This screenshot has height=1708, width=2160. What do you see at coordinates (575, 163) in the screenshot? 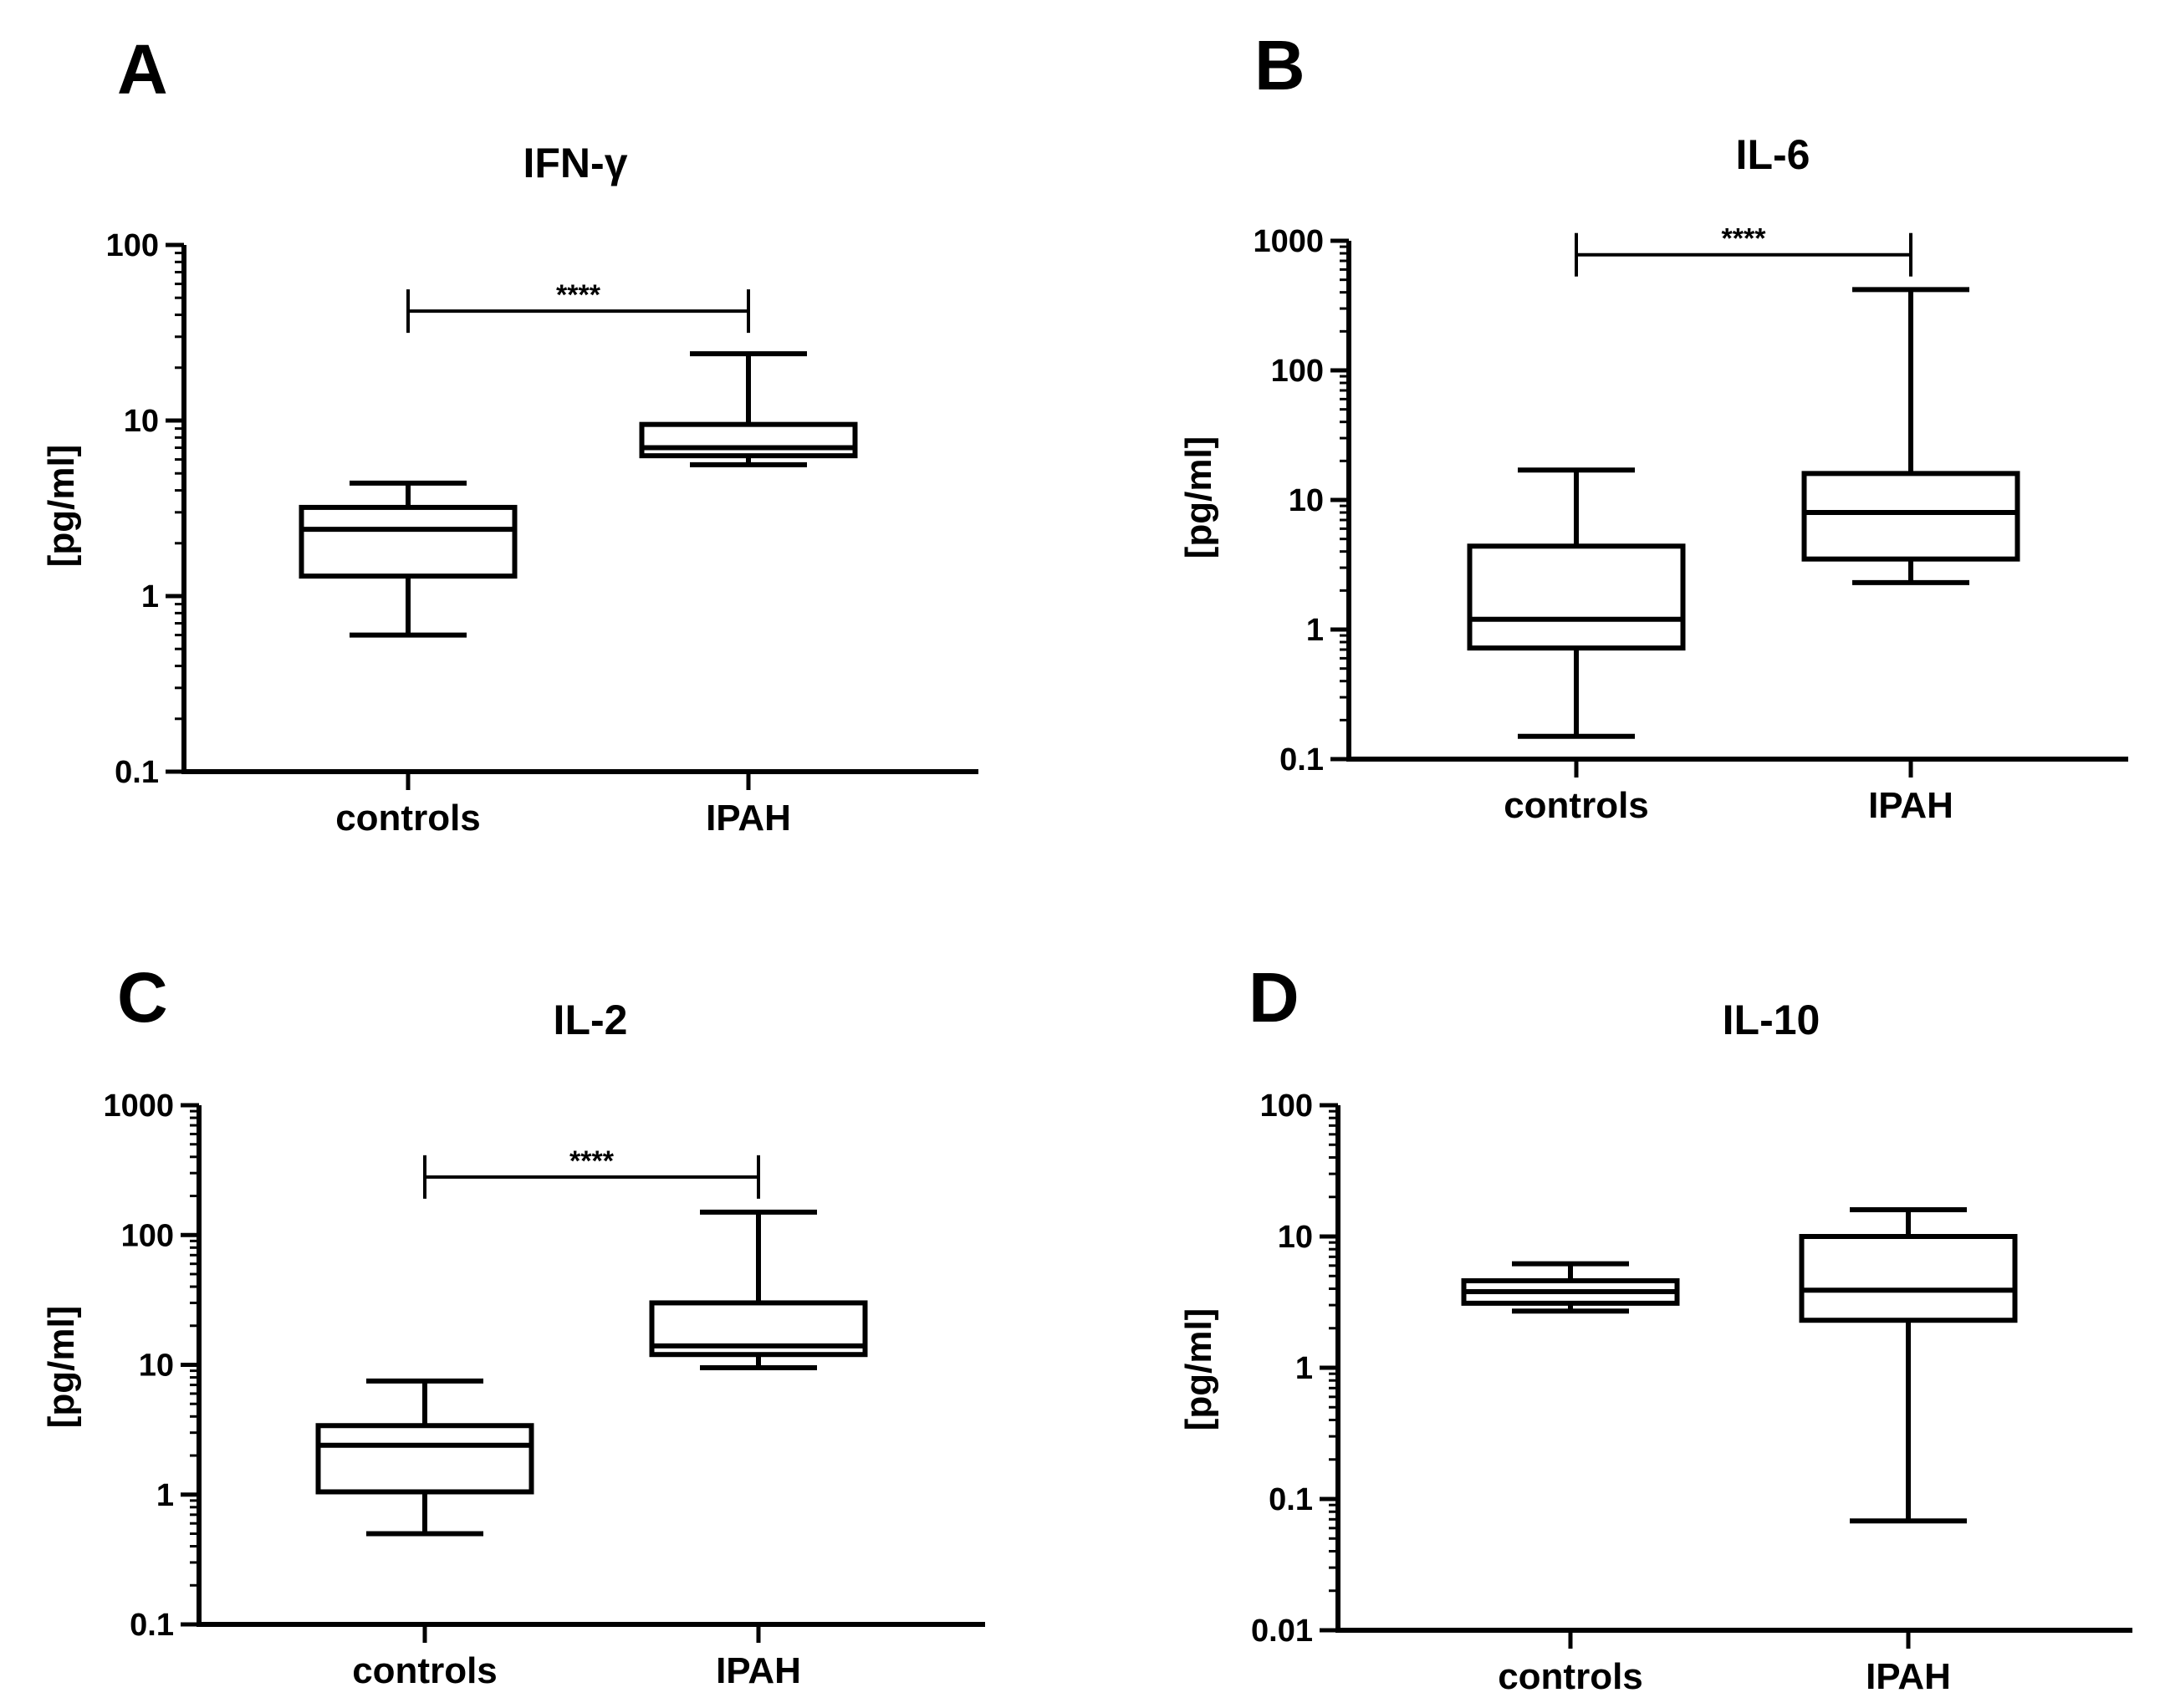
I see `panel-a-title: IFN-γ` at bounding box center [575, 163].